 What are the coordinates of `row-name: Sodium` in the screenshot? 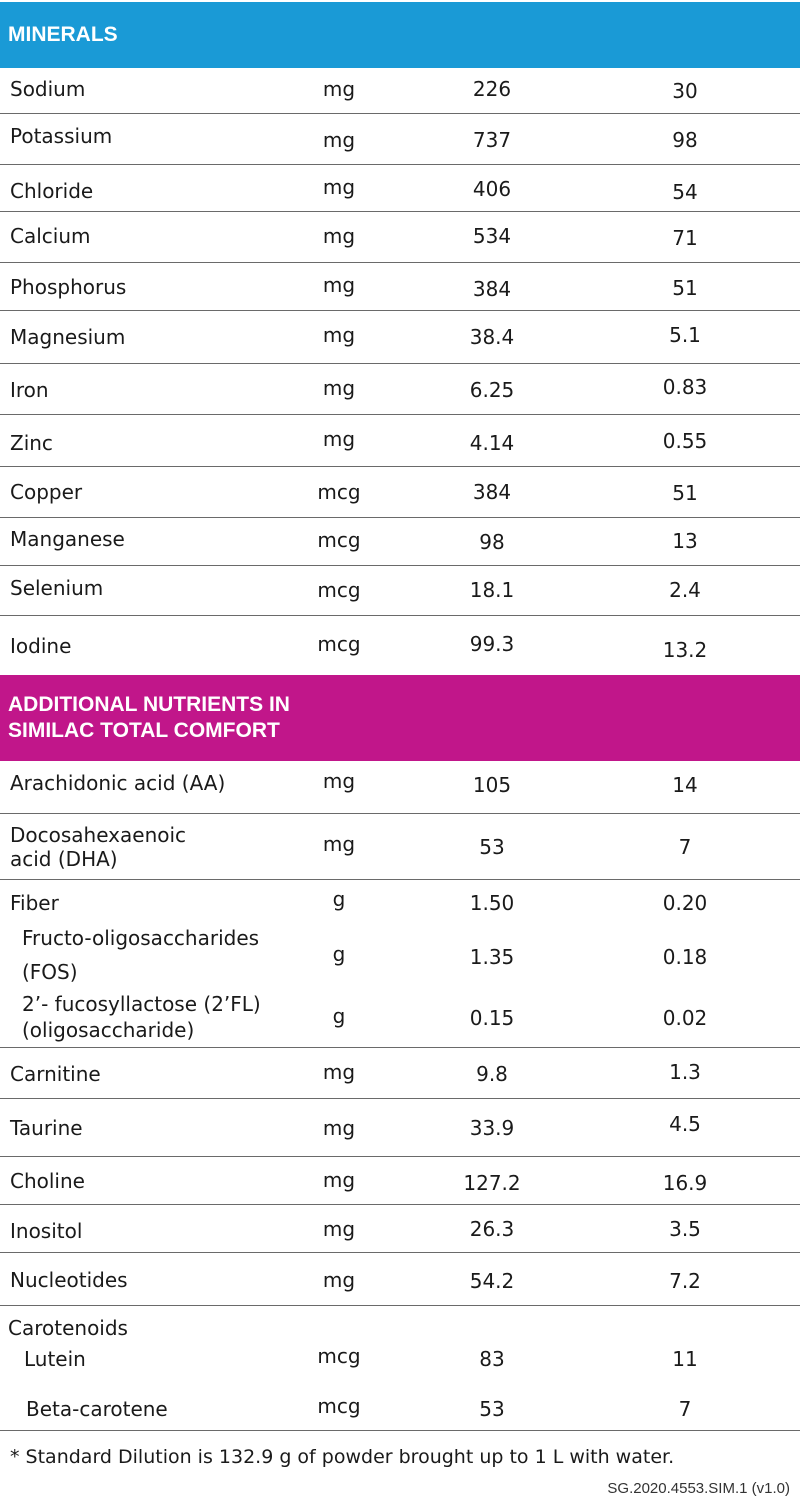 It's located at (48, 89).